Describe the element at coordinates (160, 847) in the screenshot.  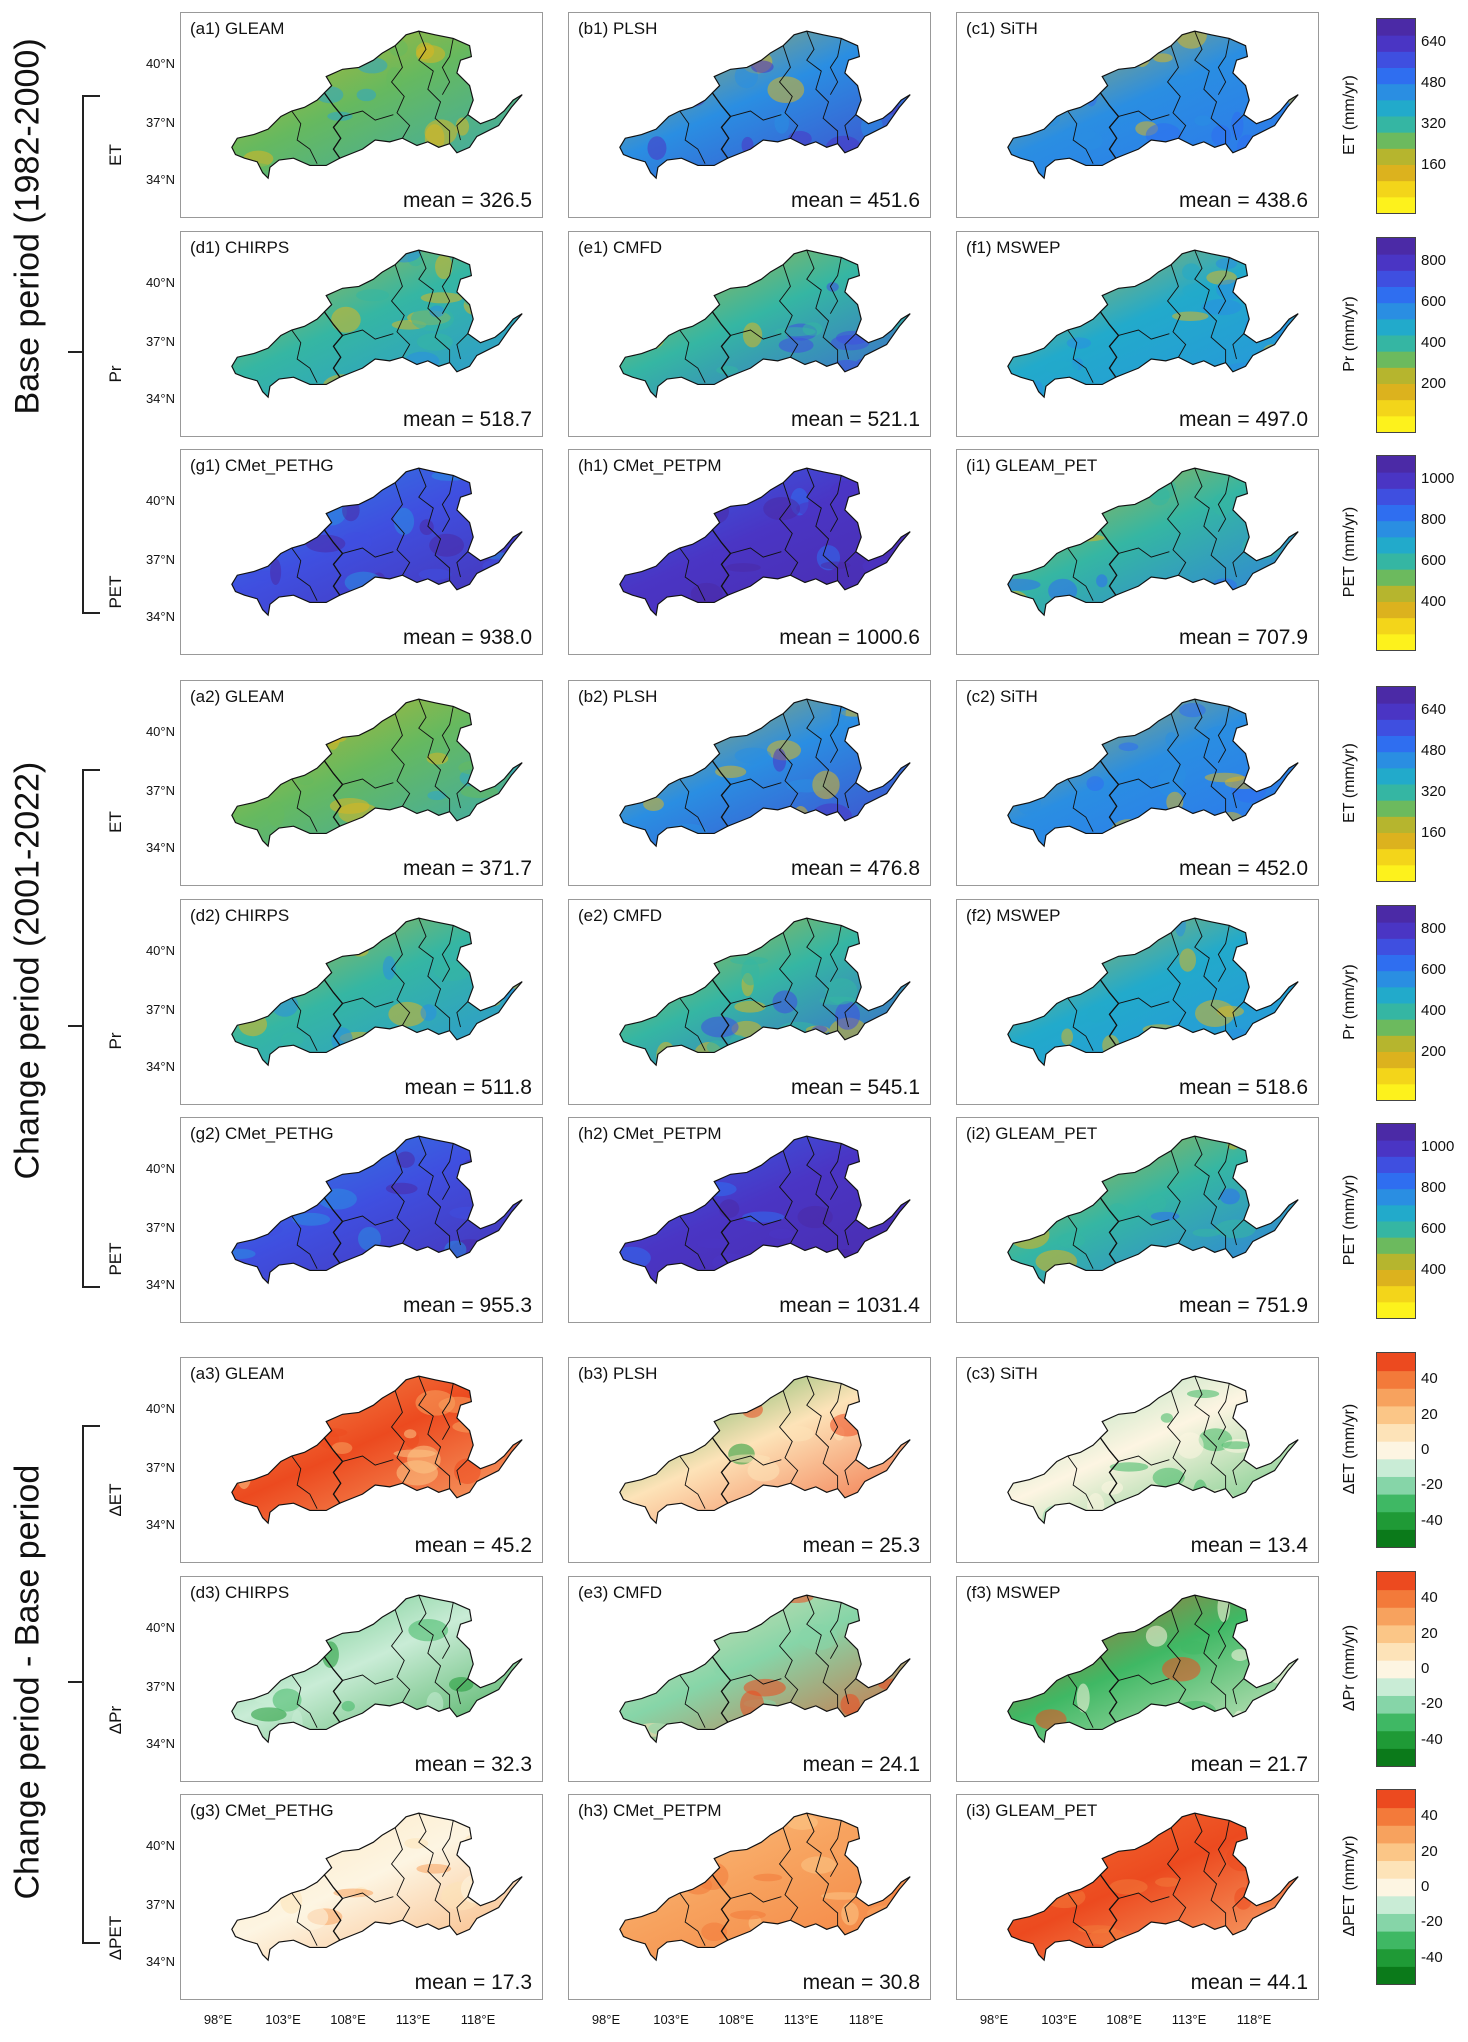
I see `latitude-tick-label: 34°N` at that location.